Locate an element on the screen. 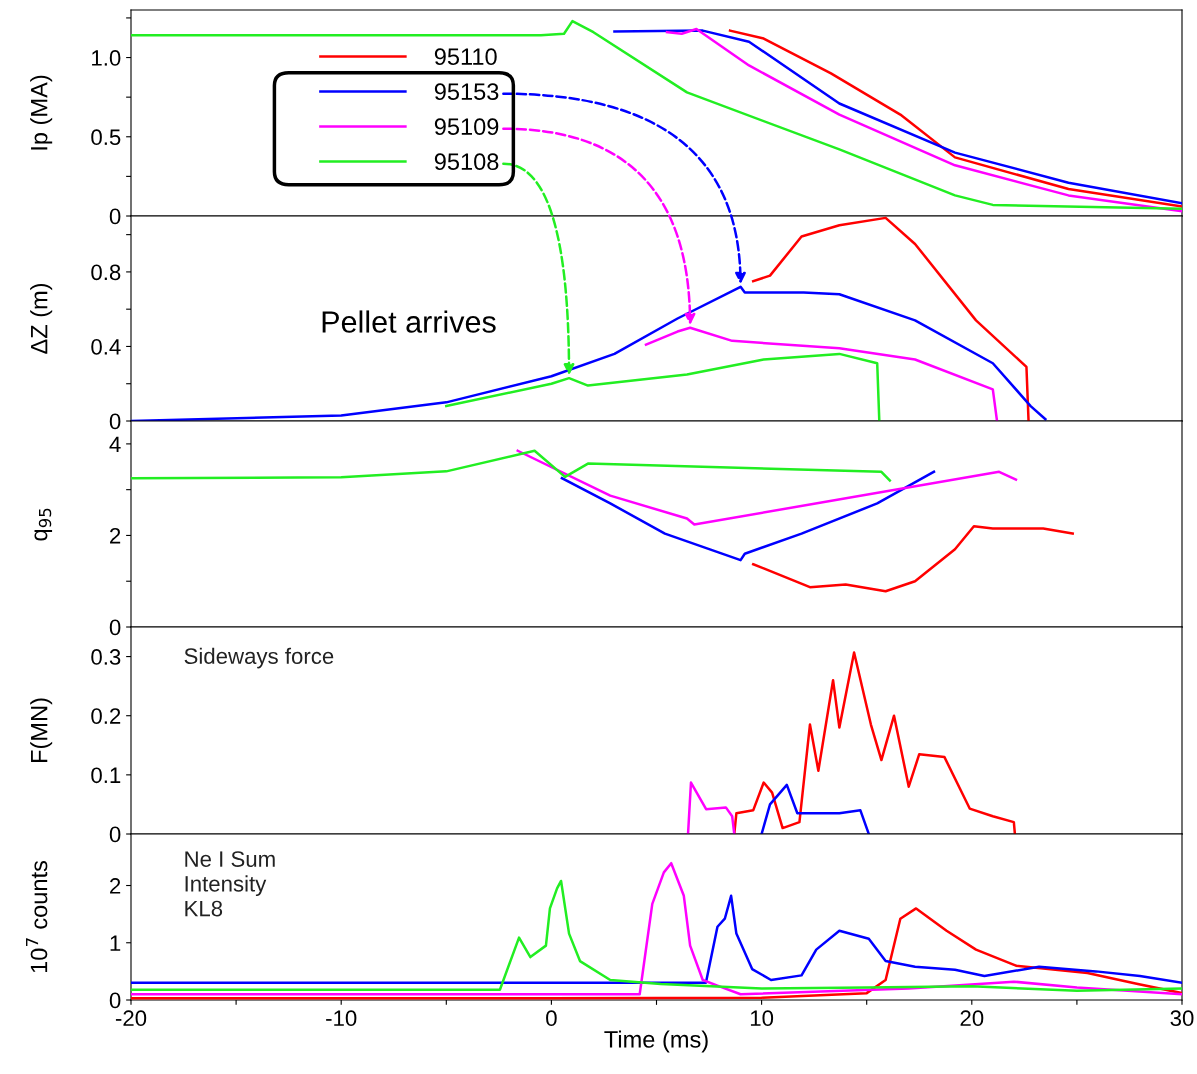 This screenshot has height=1074, width=1197. y-tick-label: 0.3 is located at coordinates (106, 657).